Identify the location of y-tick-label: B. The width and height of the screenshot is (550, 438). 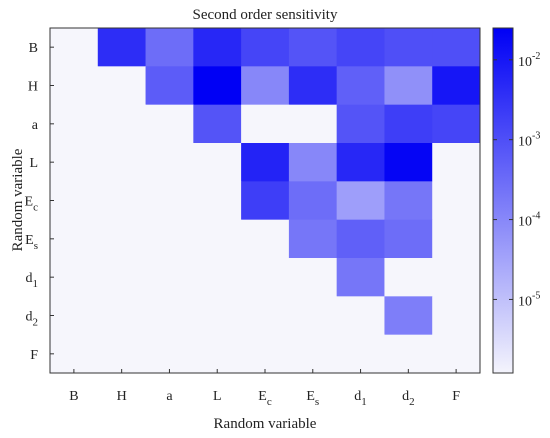
(33, 48).